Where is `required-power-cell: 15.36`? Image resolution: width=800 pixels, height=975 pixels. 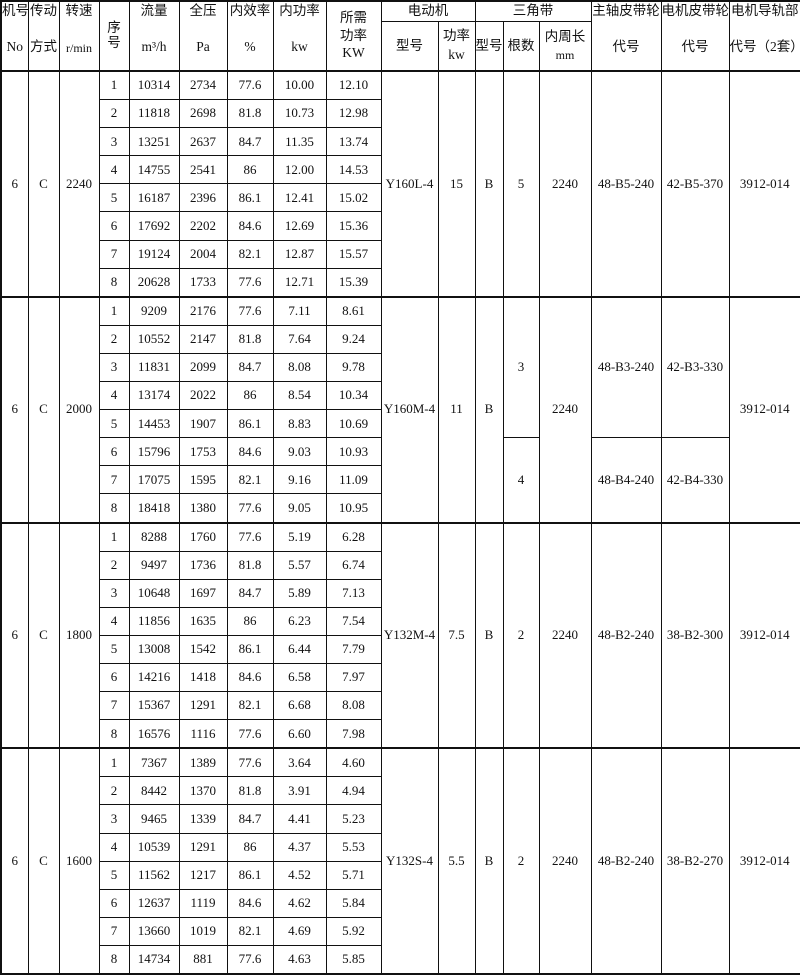 required-power-cell: 15.36 is located at coordinates (353, 226).